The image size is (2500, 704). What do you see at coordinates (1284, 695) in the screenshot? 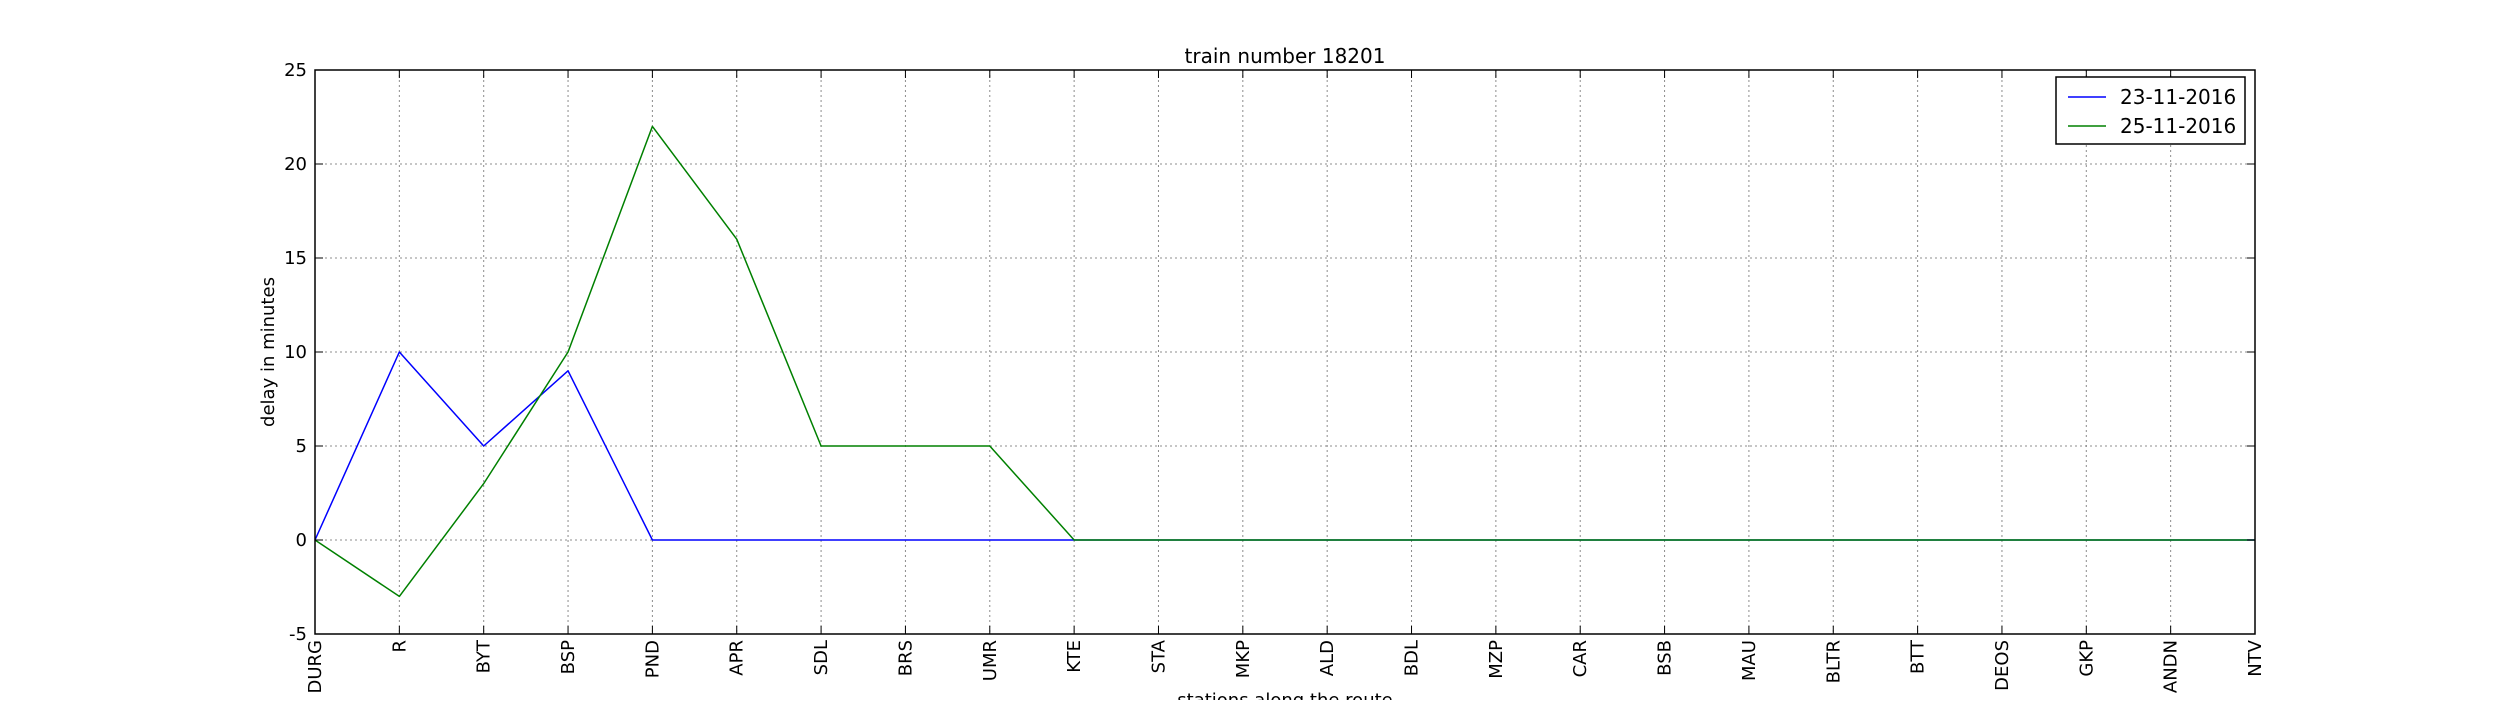
I see `x-axis-label: stations along the route` at bounding box center [1284, 695].